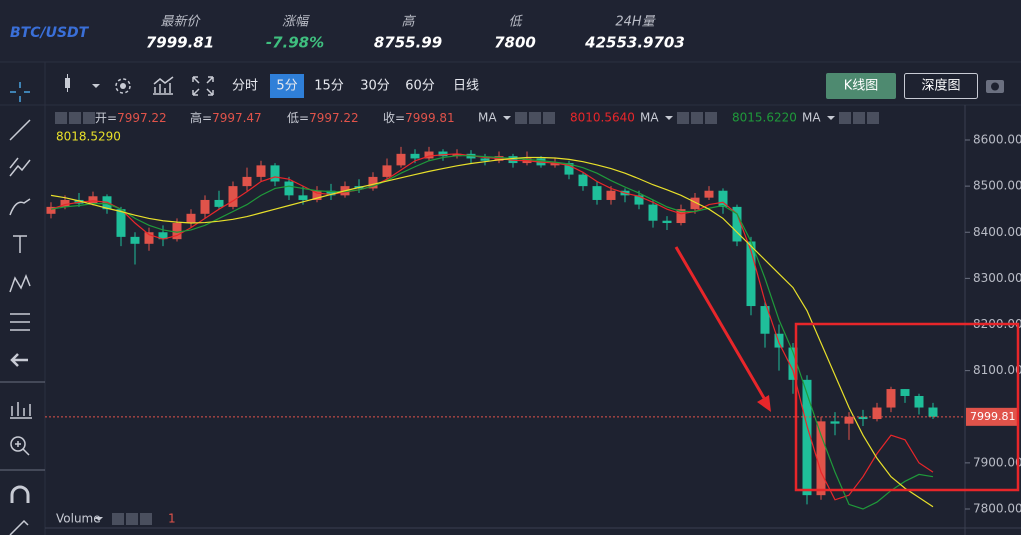  I want to click on pattern-tool, so click(20, 283).